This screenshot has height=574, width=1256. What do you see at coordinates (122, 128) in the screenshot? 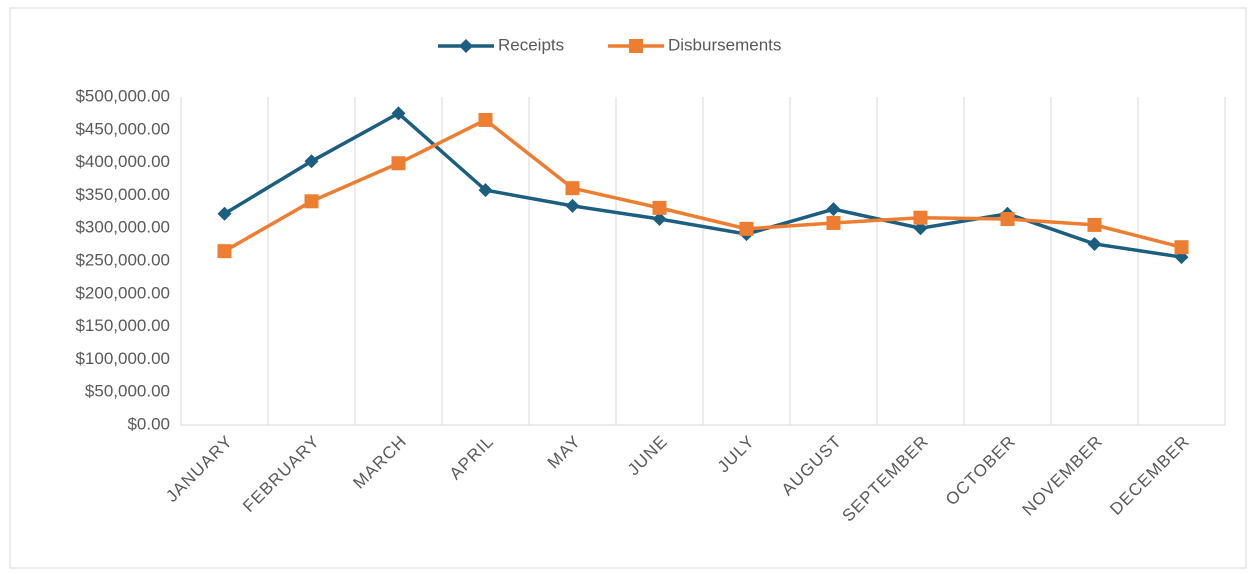
I see `y-tick-label: $450,000.00` at bounding box center [122, 128].